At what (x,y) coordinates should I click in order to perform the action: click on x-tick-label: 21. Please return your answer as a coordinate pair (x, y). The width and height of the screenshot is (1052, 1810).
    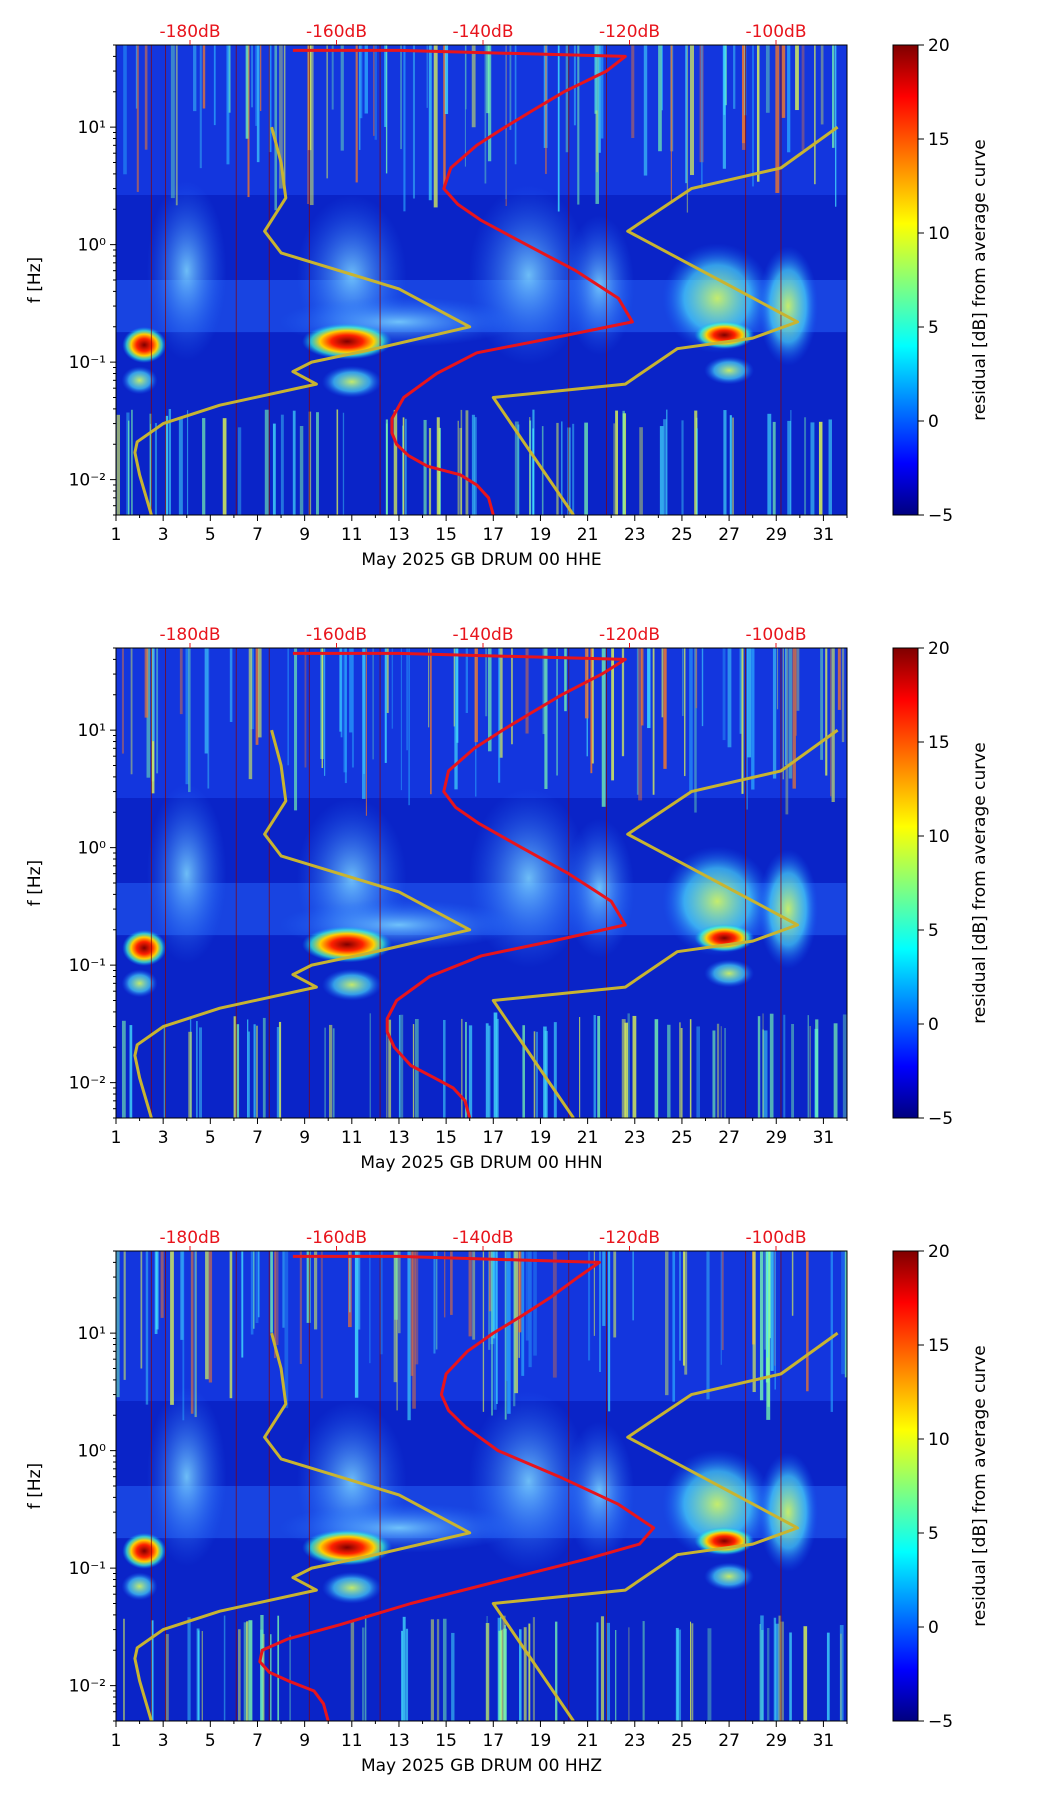
    Looking at the image, I should click on (588, 1741).